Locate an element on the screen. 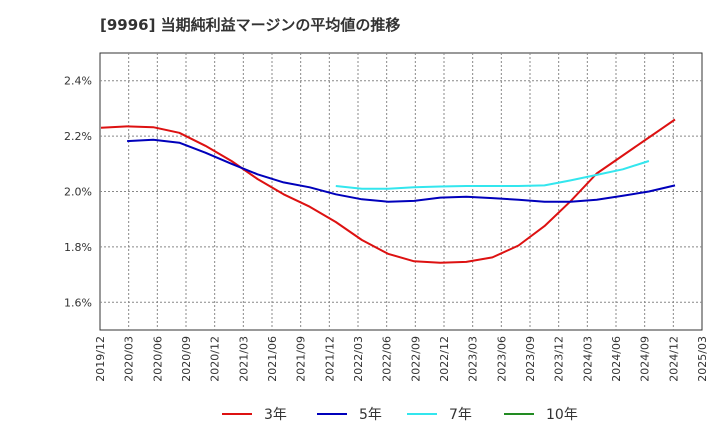 The width and height of the screenshot is (720, 440). x-tick-label: 2024/09 is located at coordinates (645, 359).